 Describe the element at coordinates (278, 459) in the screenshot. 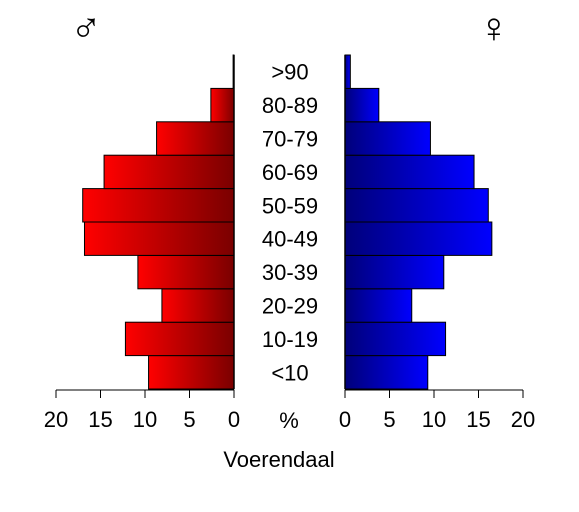

I see `chart-title: Voerendaal` at that location.